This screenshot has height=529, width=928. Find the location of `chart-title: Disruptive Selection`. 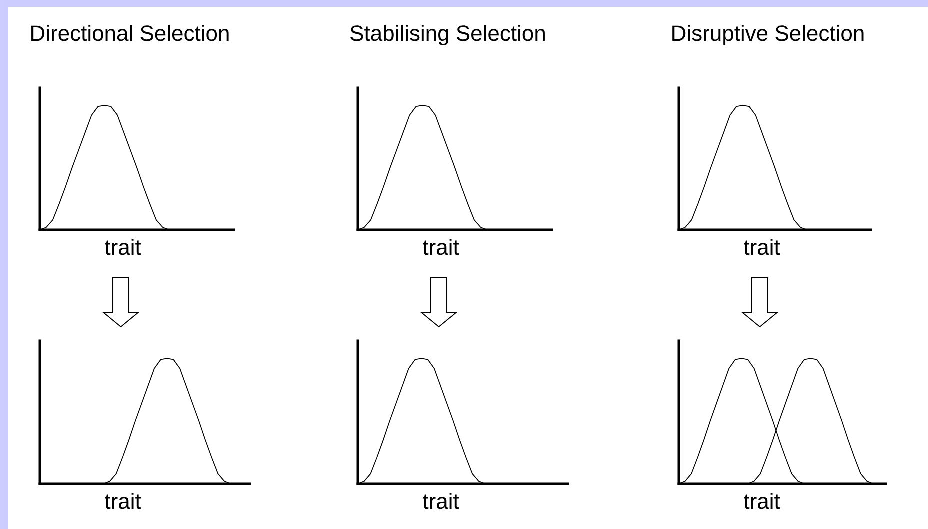

chart-title: Disruptive Selection is located at coordinates (768, 35).